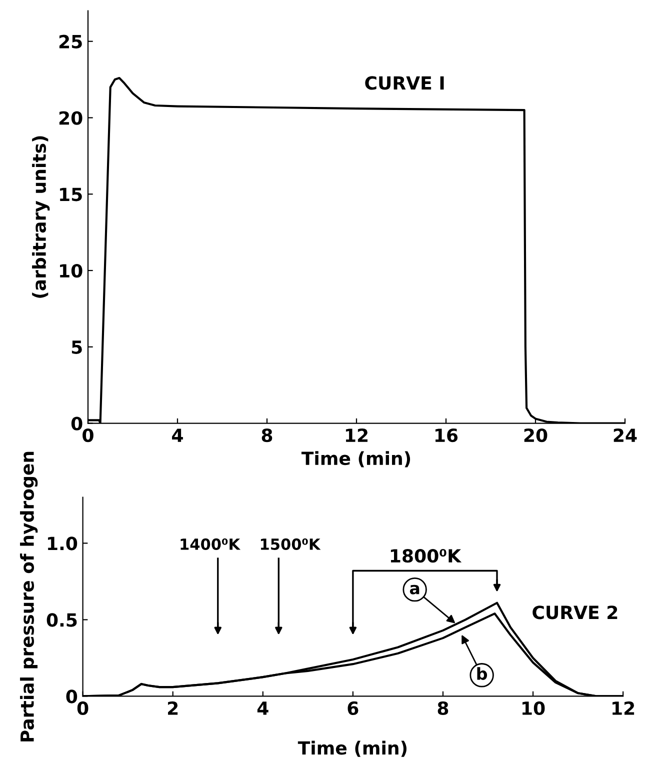 This screenshot has height=771, width=647. I want to click on annotation: a, so click(415, 589).